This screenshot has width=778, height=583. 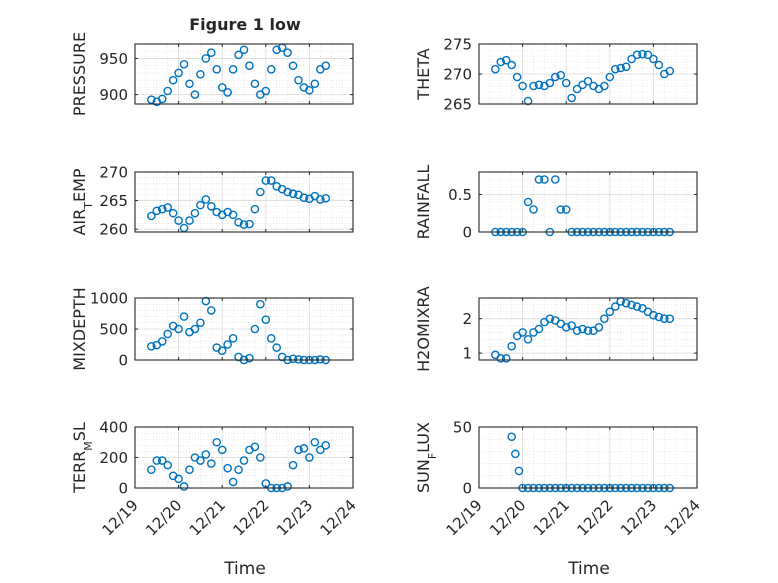 I want to click on y-tick-label: 1000, so click(x=109, y=299).